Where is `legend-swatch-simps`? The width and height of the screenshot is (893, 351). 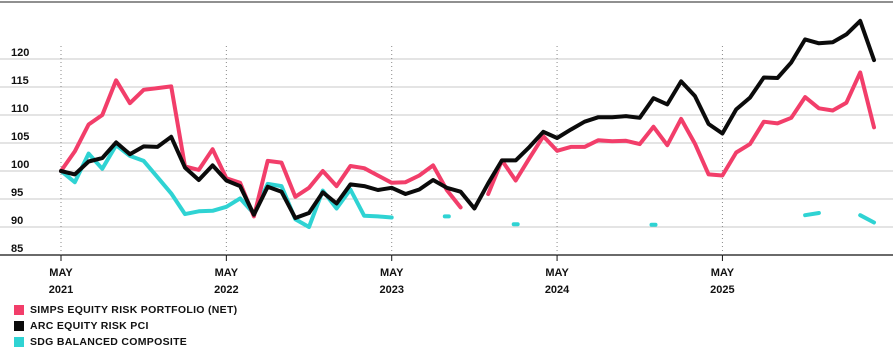
legend-swatch-simps is located at coordinates (19, 310).